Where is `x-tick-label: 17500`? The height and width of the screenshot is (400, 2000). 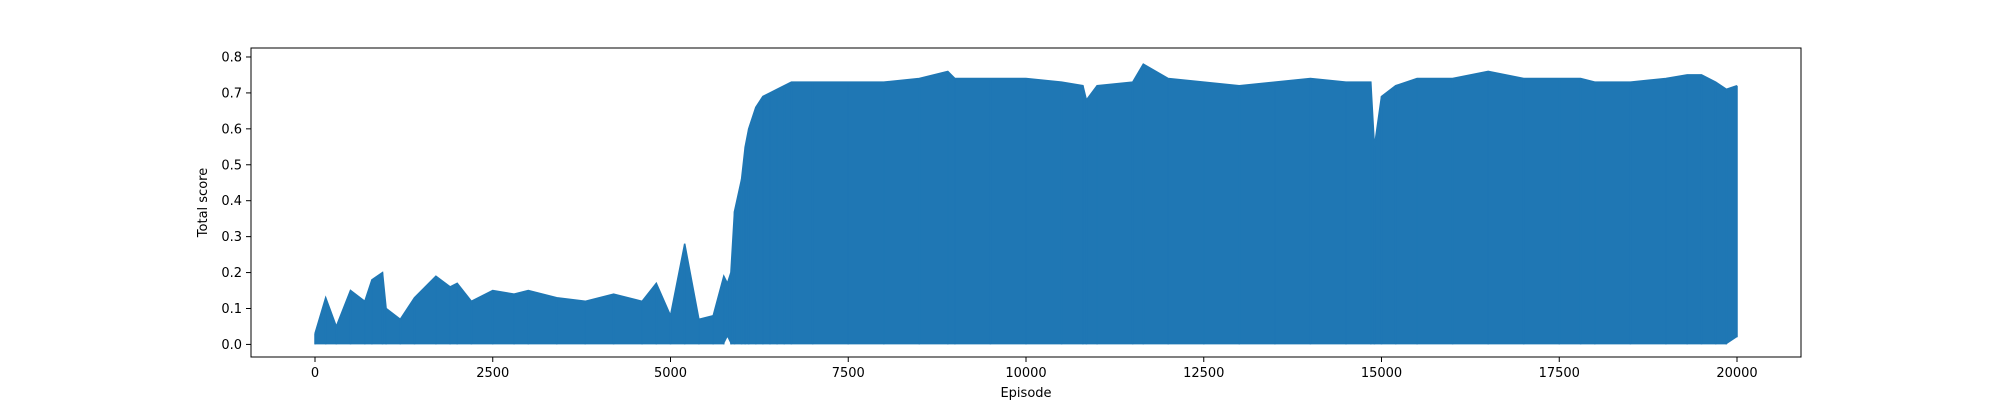 x-tick-label: 17500 is located at coordinates (1559, 373).